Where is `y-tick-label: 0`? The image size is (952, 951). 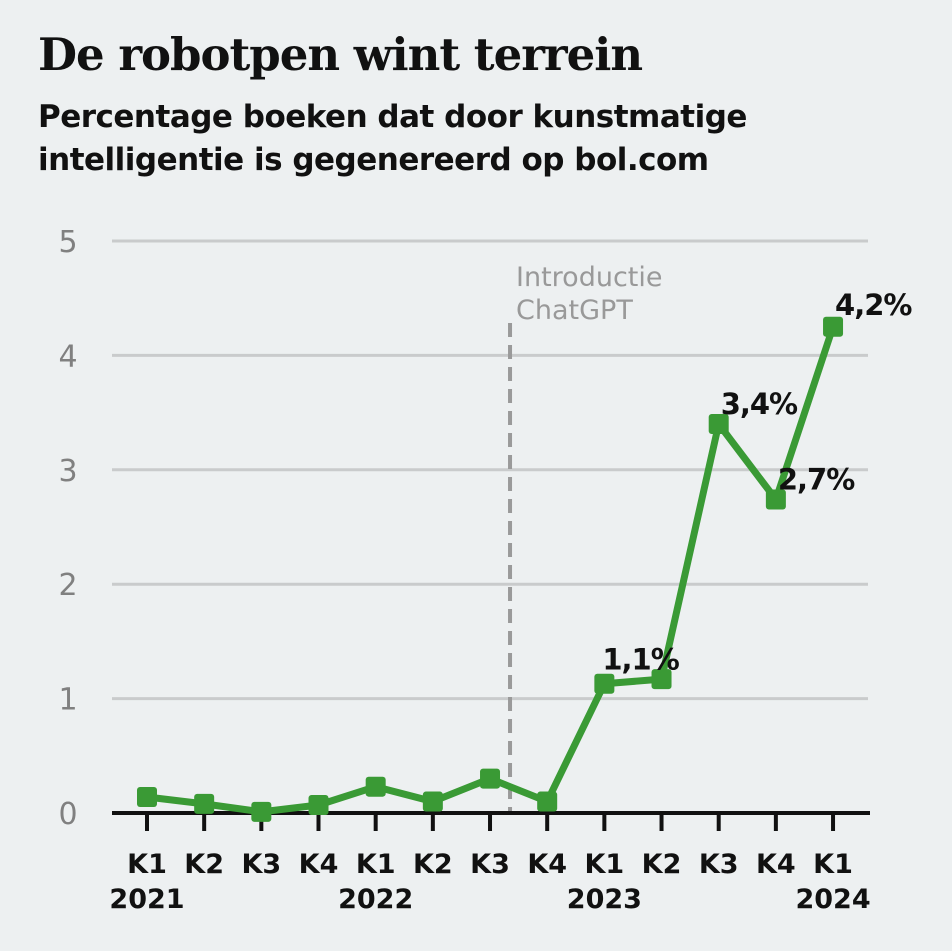 y-tick-label: 0 is located at coordinates (67, 814).